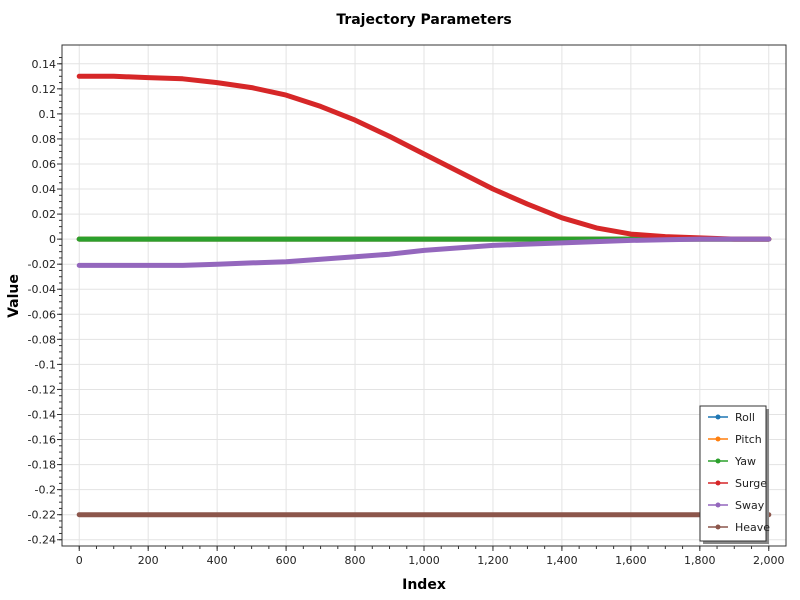  I want to click on y-tick-label: -0.02, so click(42, 264).